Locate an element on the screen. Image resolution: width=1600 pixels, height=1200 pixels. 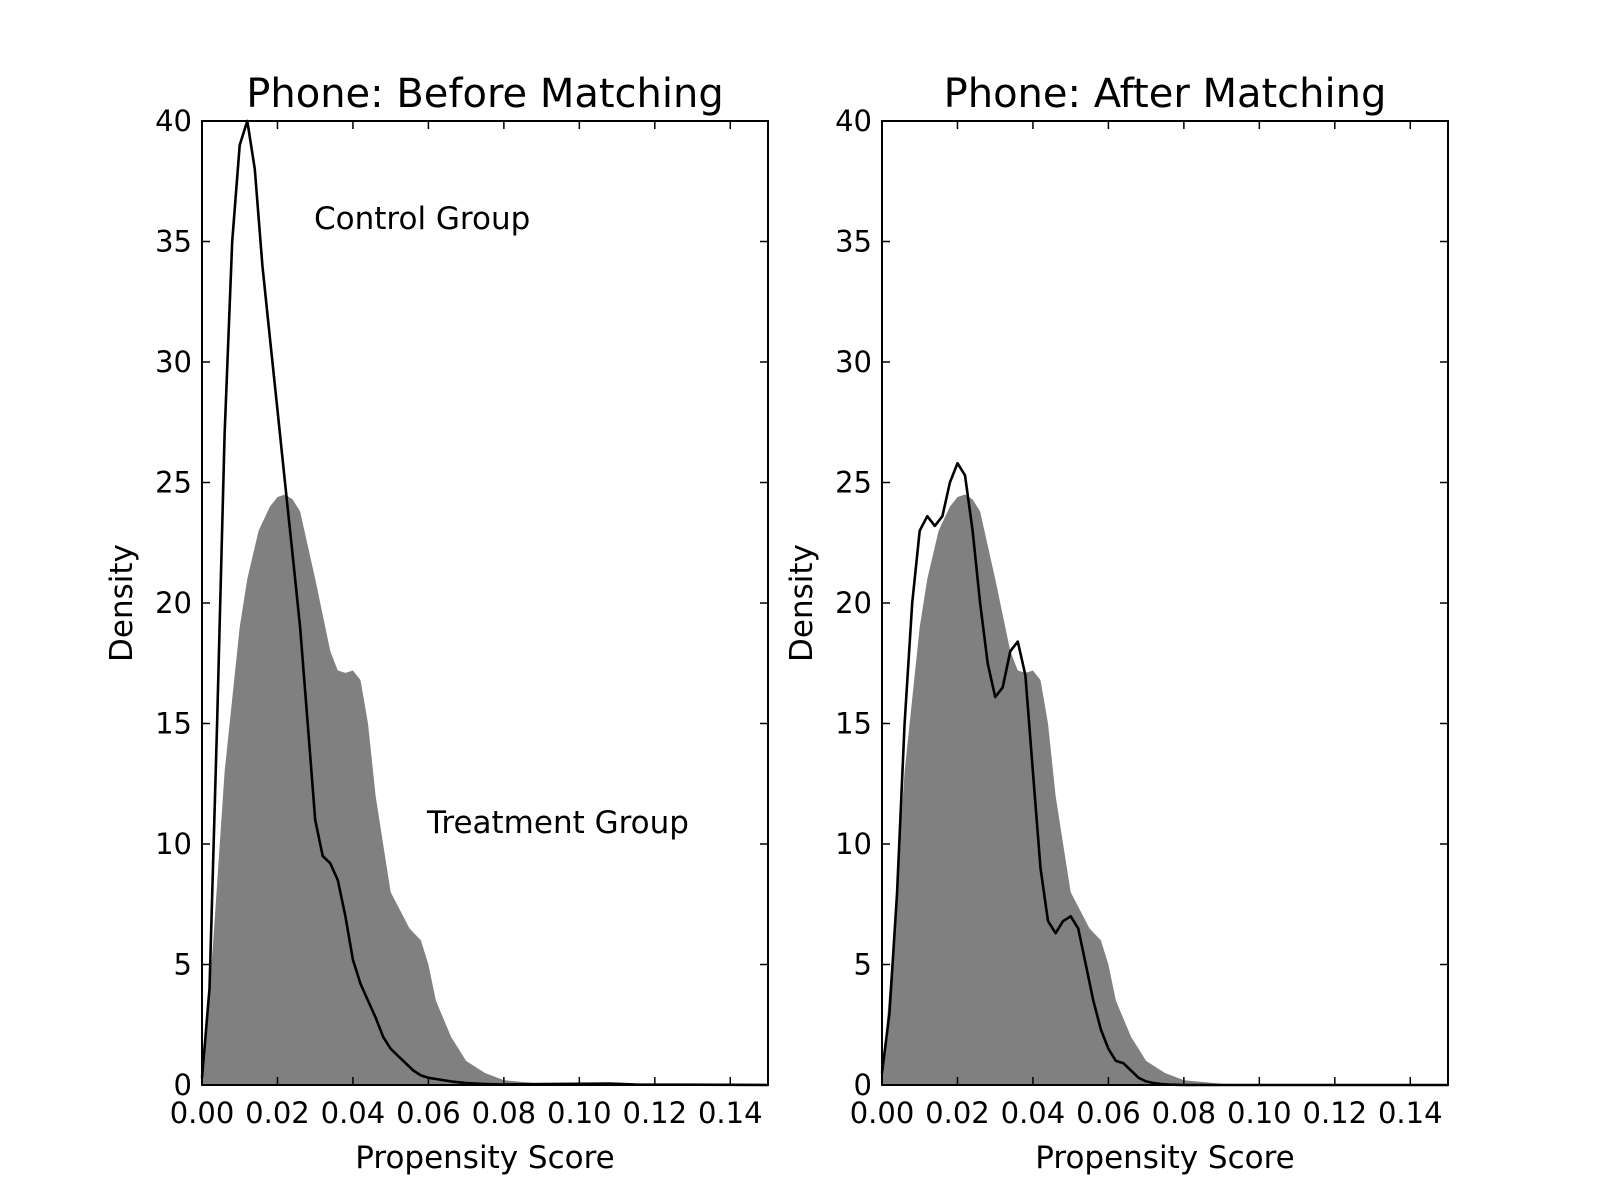
annotation-control-group: Control Group is located at coordinates (422, 219).